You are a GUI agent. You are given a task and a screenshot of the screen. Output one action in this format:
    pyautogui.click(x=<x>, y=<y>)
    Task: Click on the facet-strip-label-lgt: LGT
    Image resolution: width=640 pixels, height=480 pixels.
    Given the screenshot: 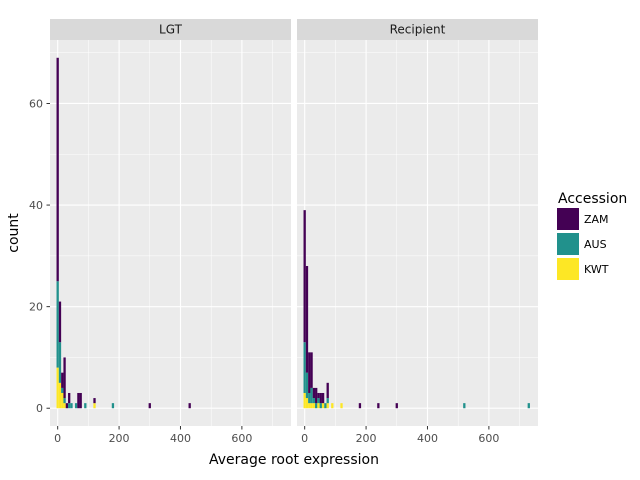 What is the action you would take?
    pyautogui.click(x=171, y=30)
    